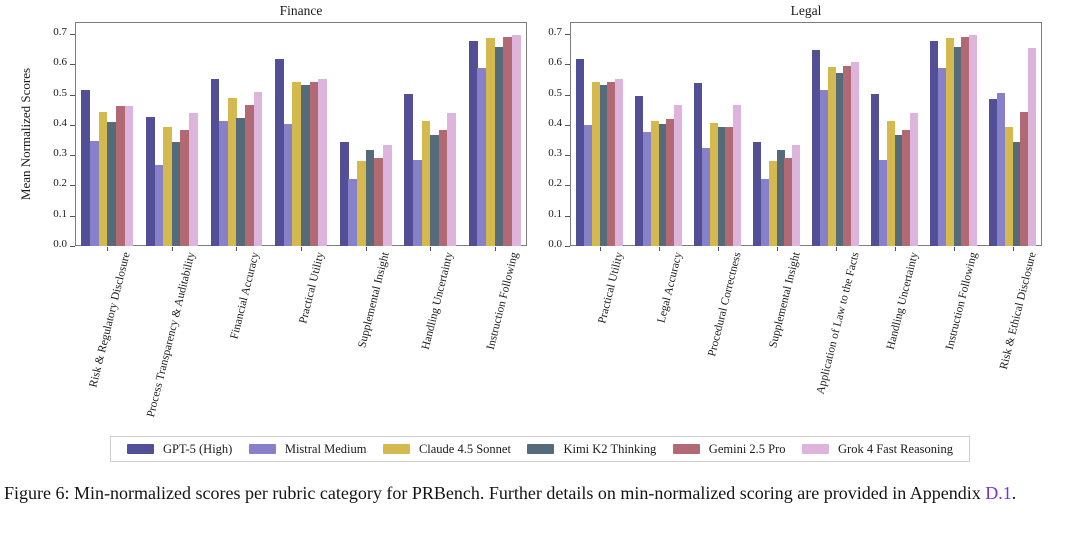 This screenshot has height=541, width=1080. What do you see at coordinates (555, 183) in the screenshot?
I see `y-tick-label: 0.2` at bounding box center [555, 183].